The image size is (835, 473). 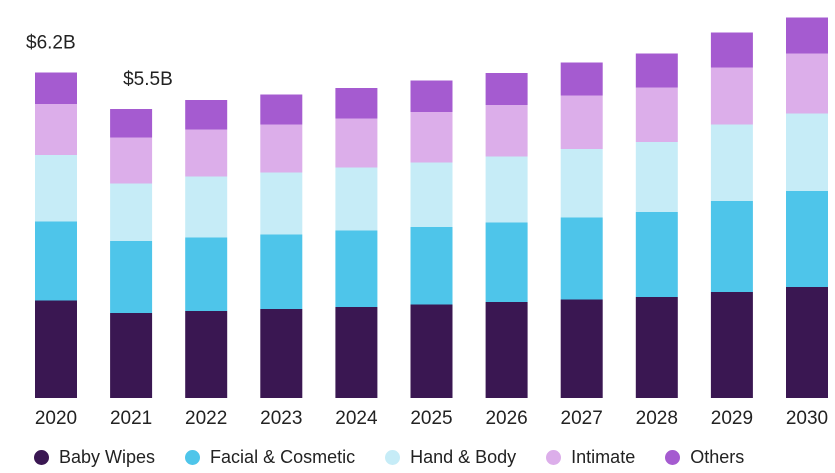 What do you see at coordinates (582, 418) in the screenshot?
I see `x-tick-label-2027: 2027` at bounding box center [582, 418].